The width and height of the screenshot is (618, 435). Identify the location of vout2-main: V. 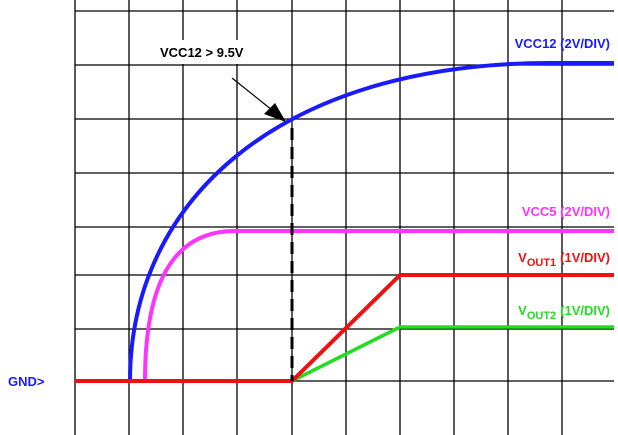
(522, 310).